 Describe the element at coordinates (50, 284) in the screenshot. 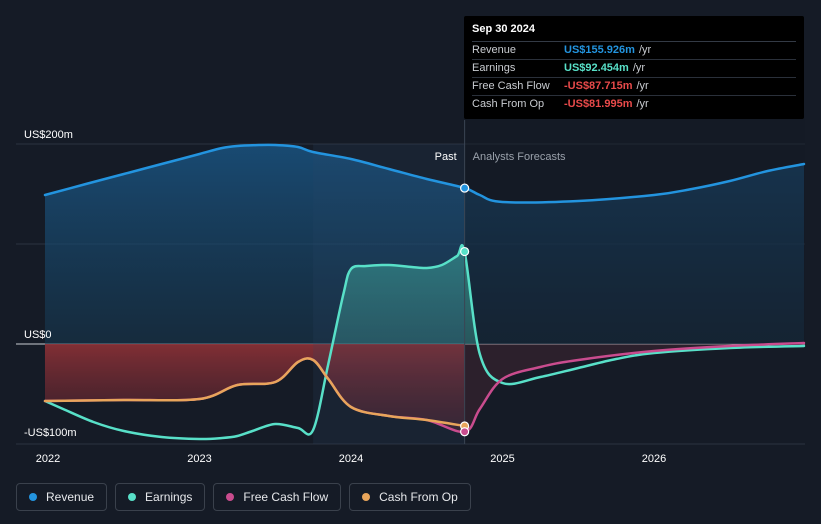

I see `y-axis-labels: US$200m US$0 -US$100m` at that location.